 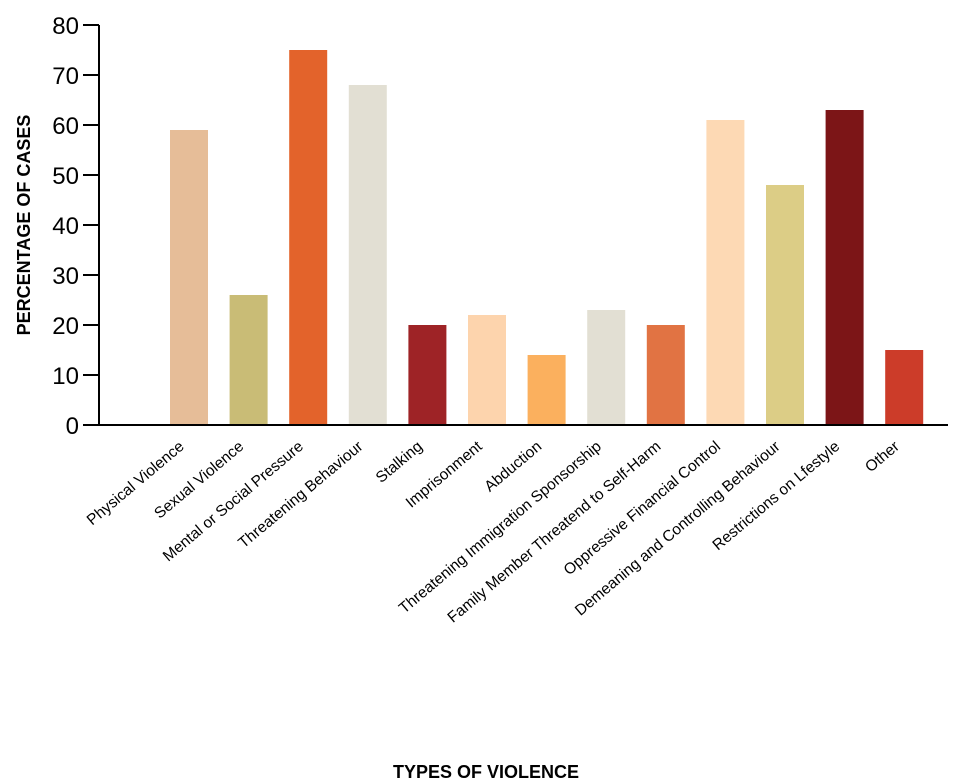 I want to click on y-tick-label: 0, so click(x=72, y=426).